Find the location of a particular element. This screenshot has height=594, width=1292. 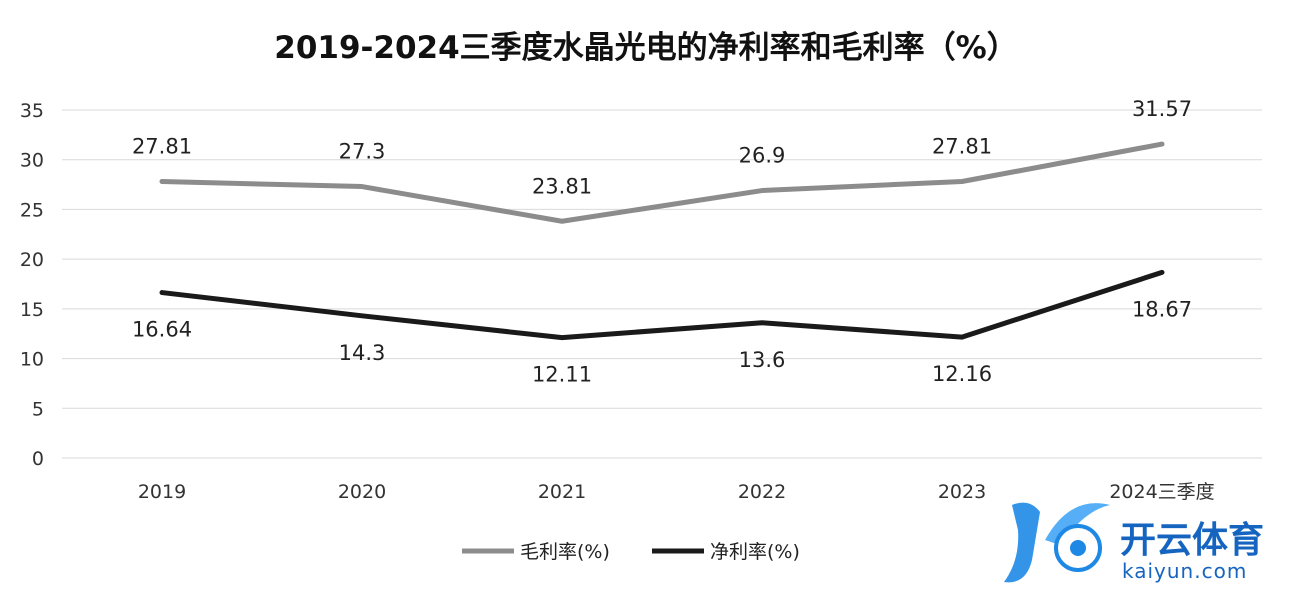

x-tick-label: 2023 is located at coordinates (962, 492).